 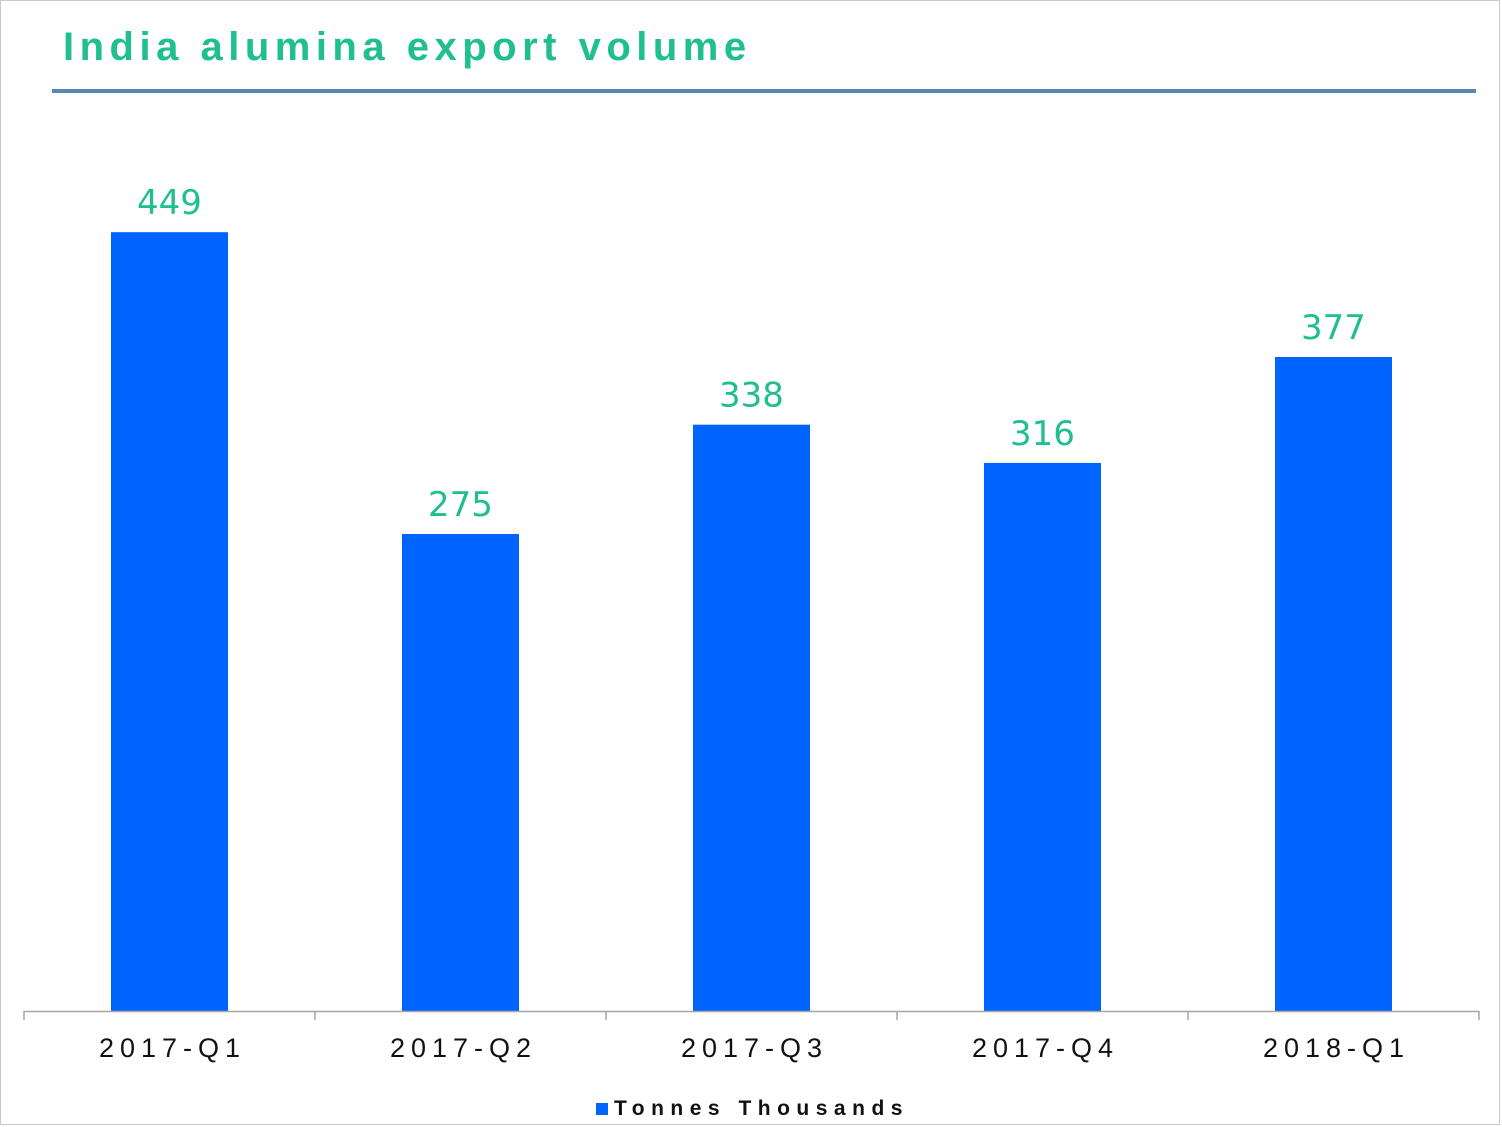 I want to click on bar-2017-q4, so click(x=1042, y=737).